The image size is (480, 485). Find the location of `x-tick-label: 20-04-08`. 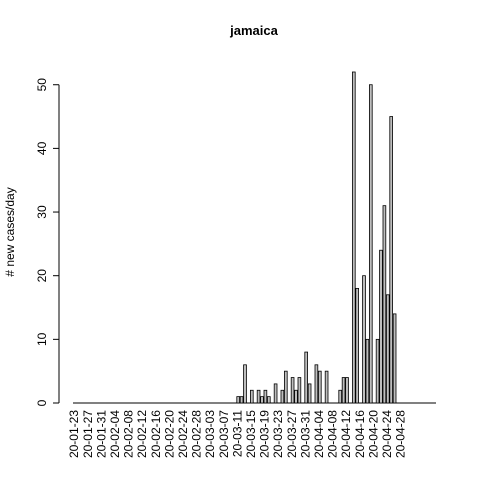

x-tick-label: 20-04-08 is located at coordinates (333, 434).